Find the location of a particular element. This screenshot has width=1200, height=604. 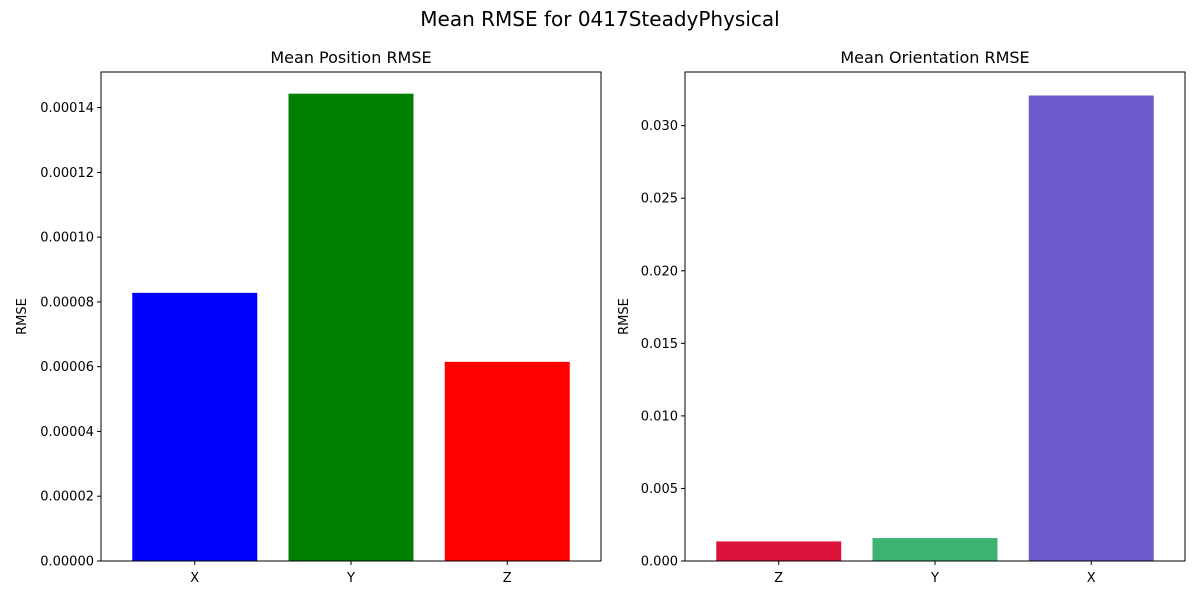

orientation-ytick-label: 0.000 is located at coordinates (659, 562).